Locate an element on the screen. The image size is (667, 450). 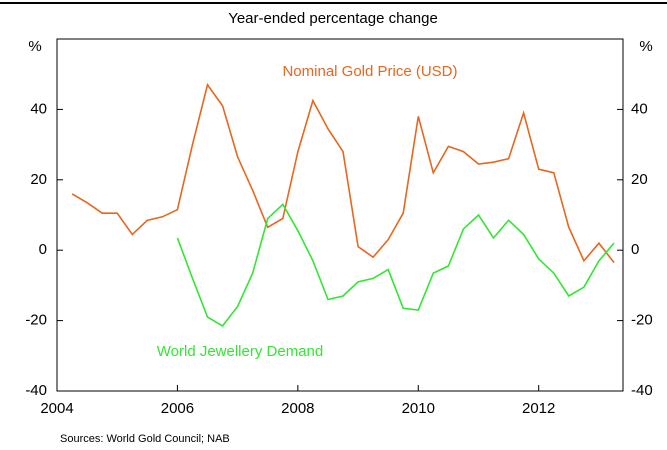
y-tick-label: 0 is located at coordinates (43, 249).